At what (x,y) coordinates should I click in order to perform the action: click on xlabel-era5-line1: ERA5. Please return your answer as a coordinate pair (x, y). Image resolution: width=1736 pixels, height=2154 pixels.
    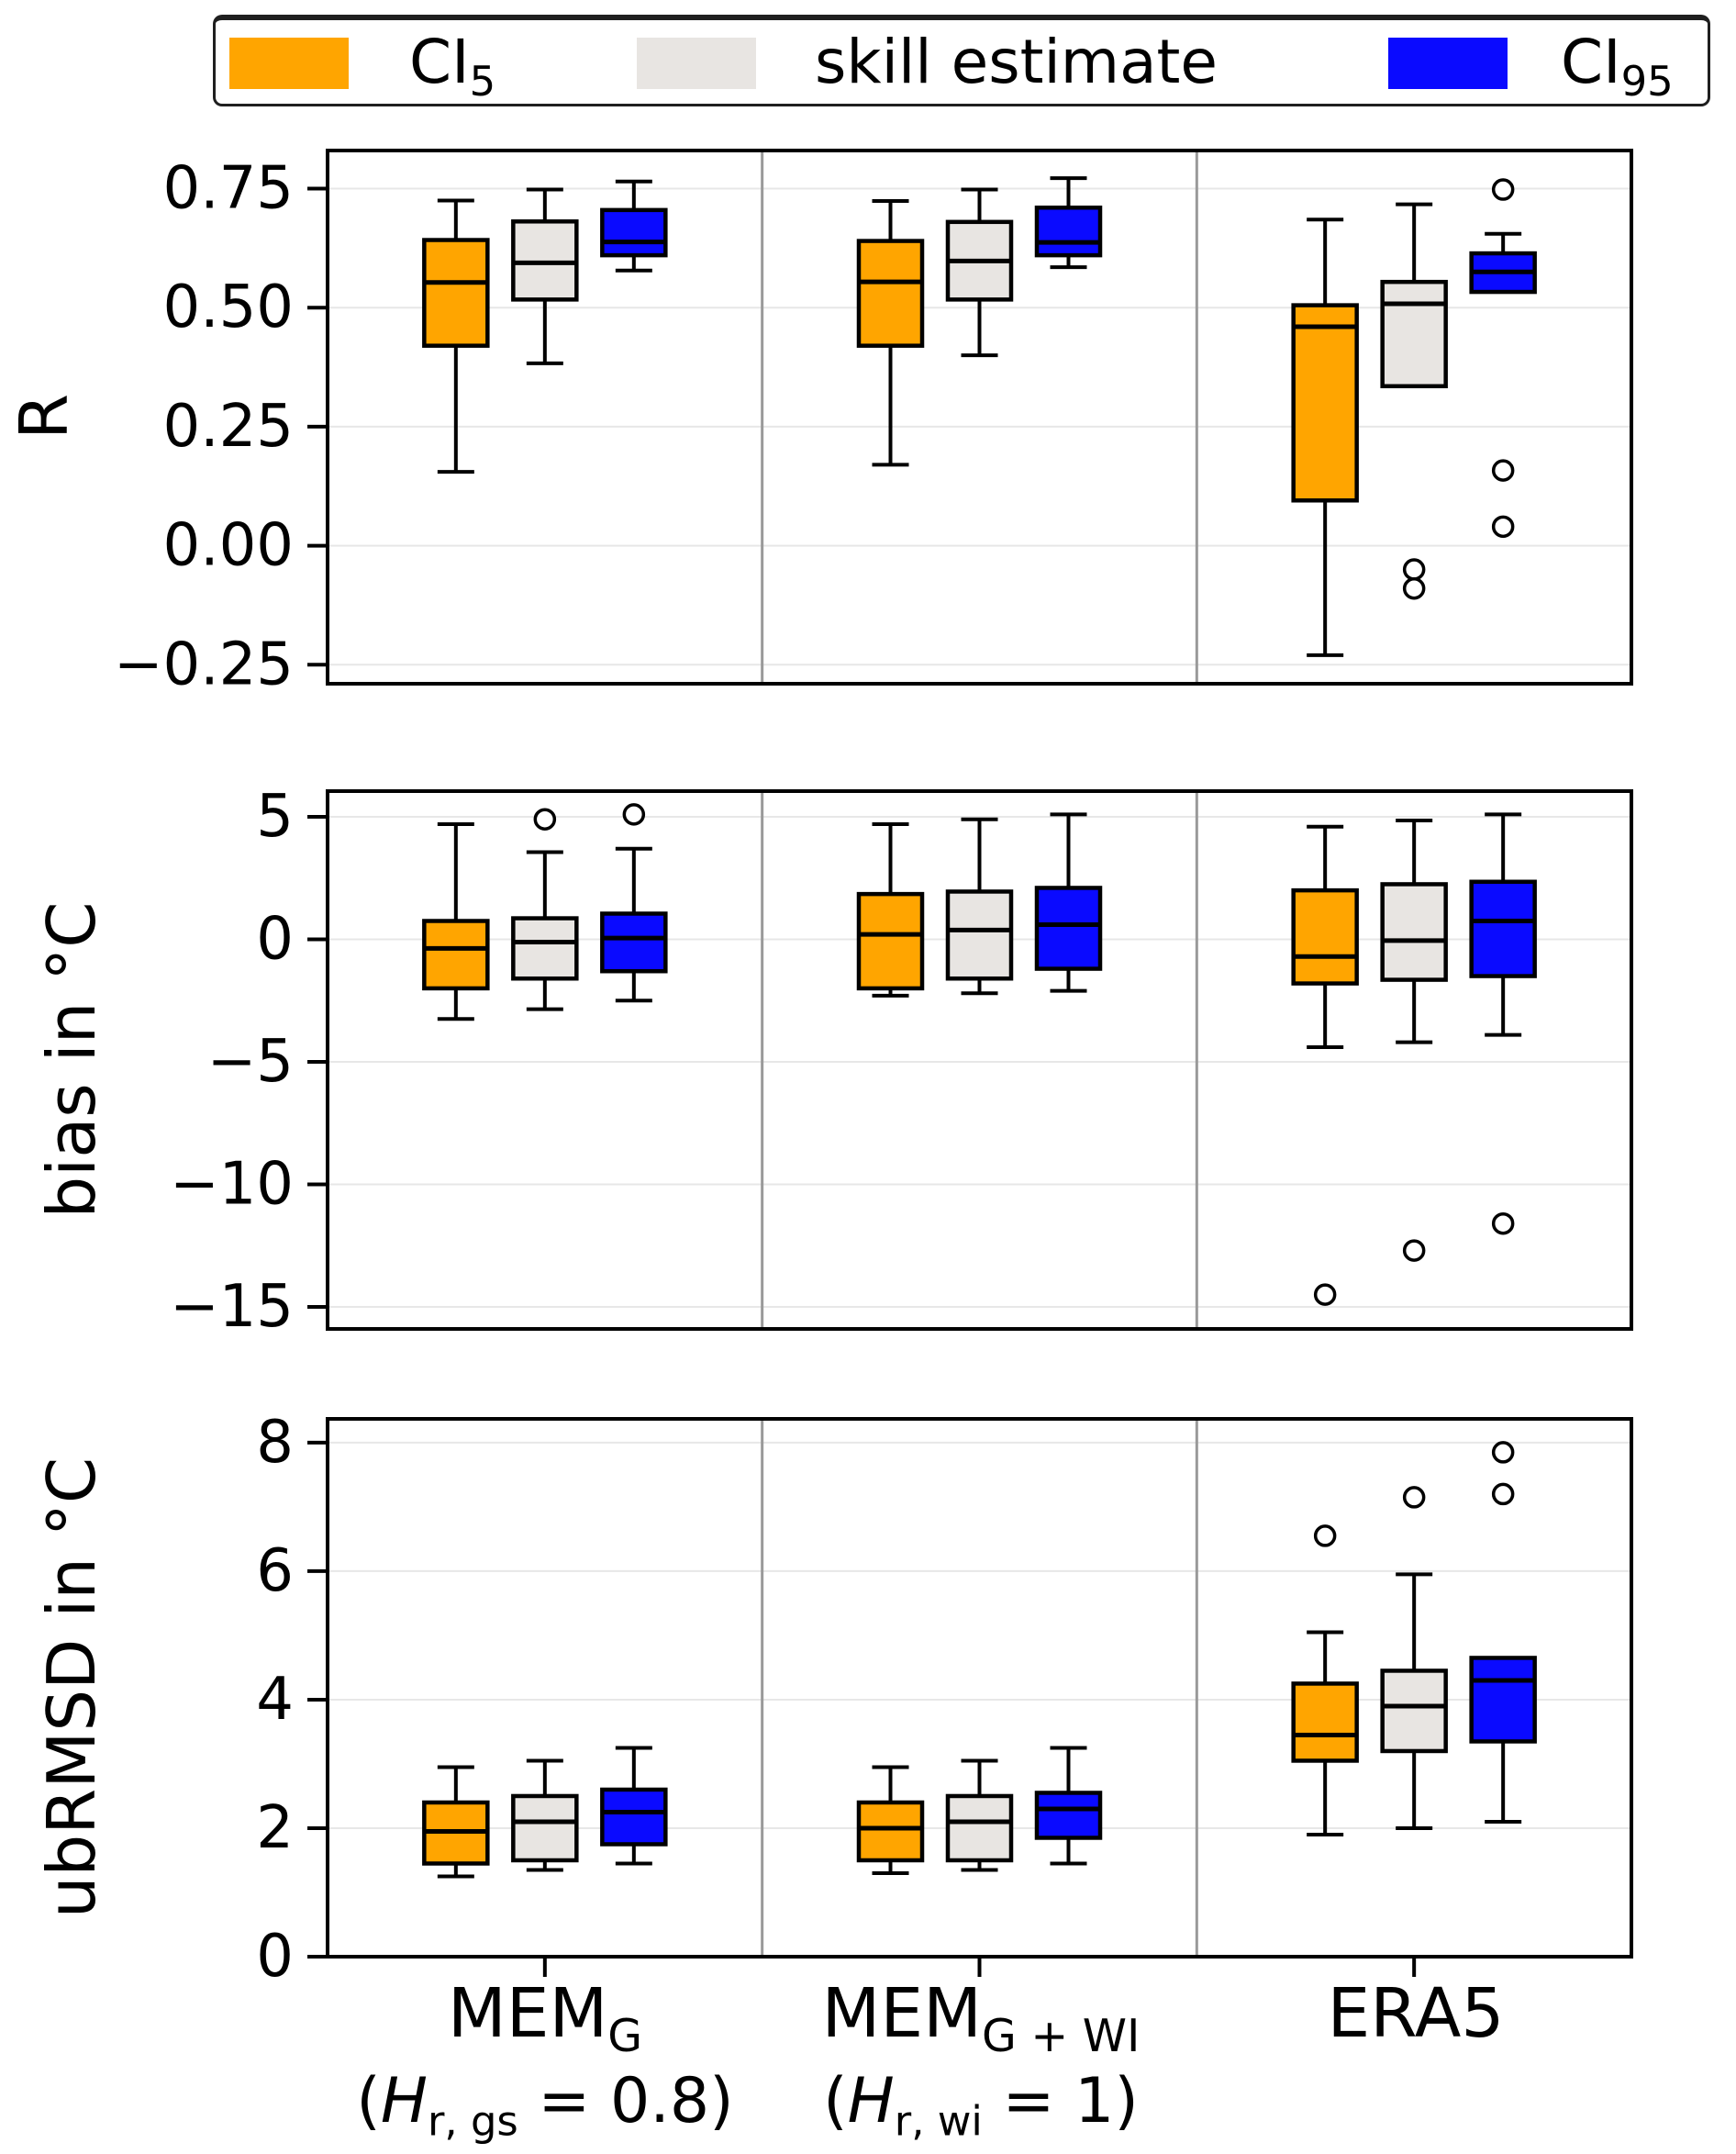
    Looking at the image, I should click on (1416, 2013).